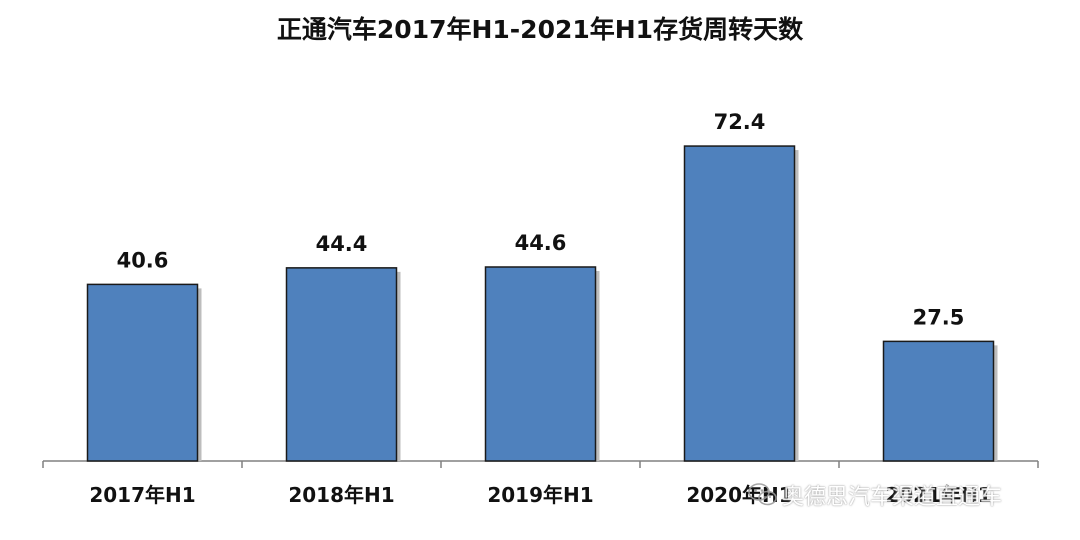 The width and height of the screenshot is (1080, 540). Describe the element at coordinates (540, 29) in the screenshot. I see `chart-title: 正通汽车2017年H1-2021年H1存货周转天数` at that location.